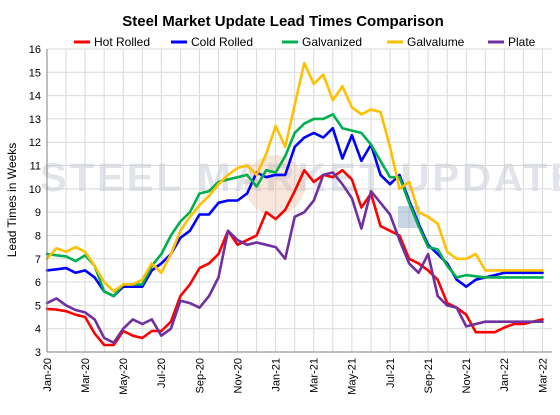 The width and height of the screenshot is (560, 415). Describe the element at coordinates (35, 50) in the screenshot. I see `y-tick-label: 16` at that location.